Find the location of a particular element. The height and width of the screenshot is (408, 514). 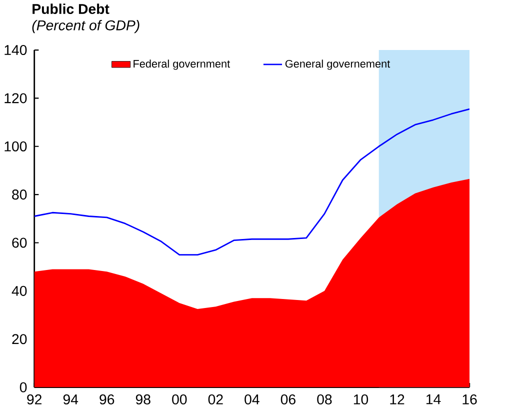

x-tick-label: 96 is located at coordinates (107, 399).